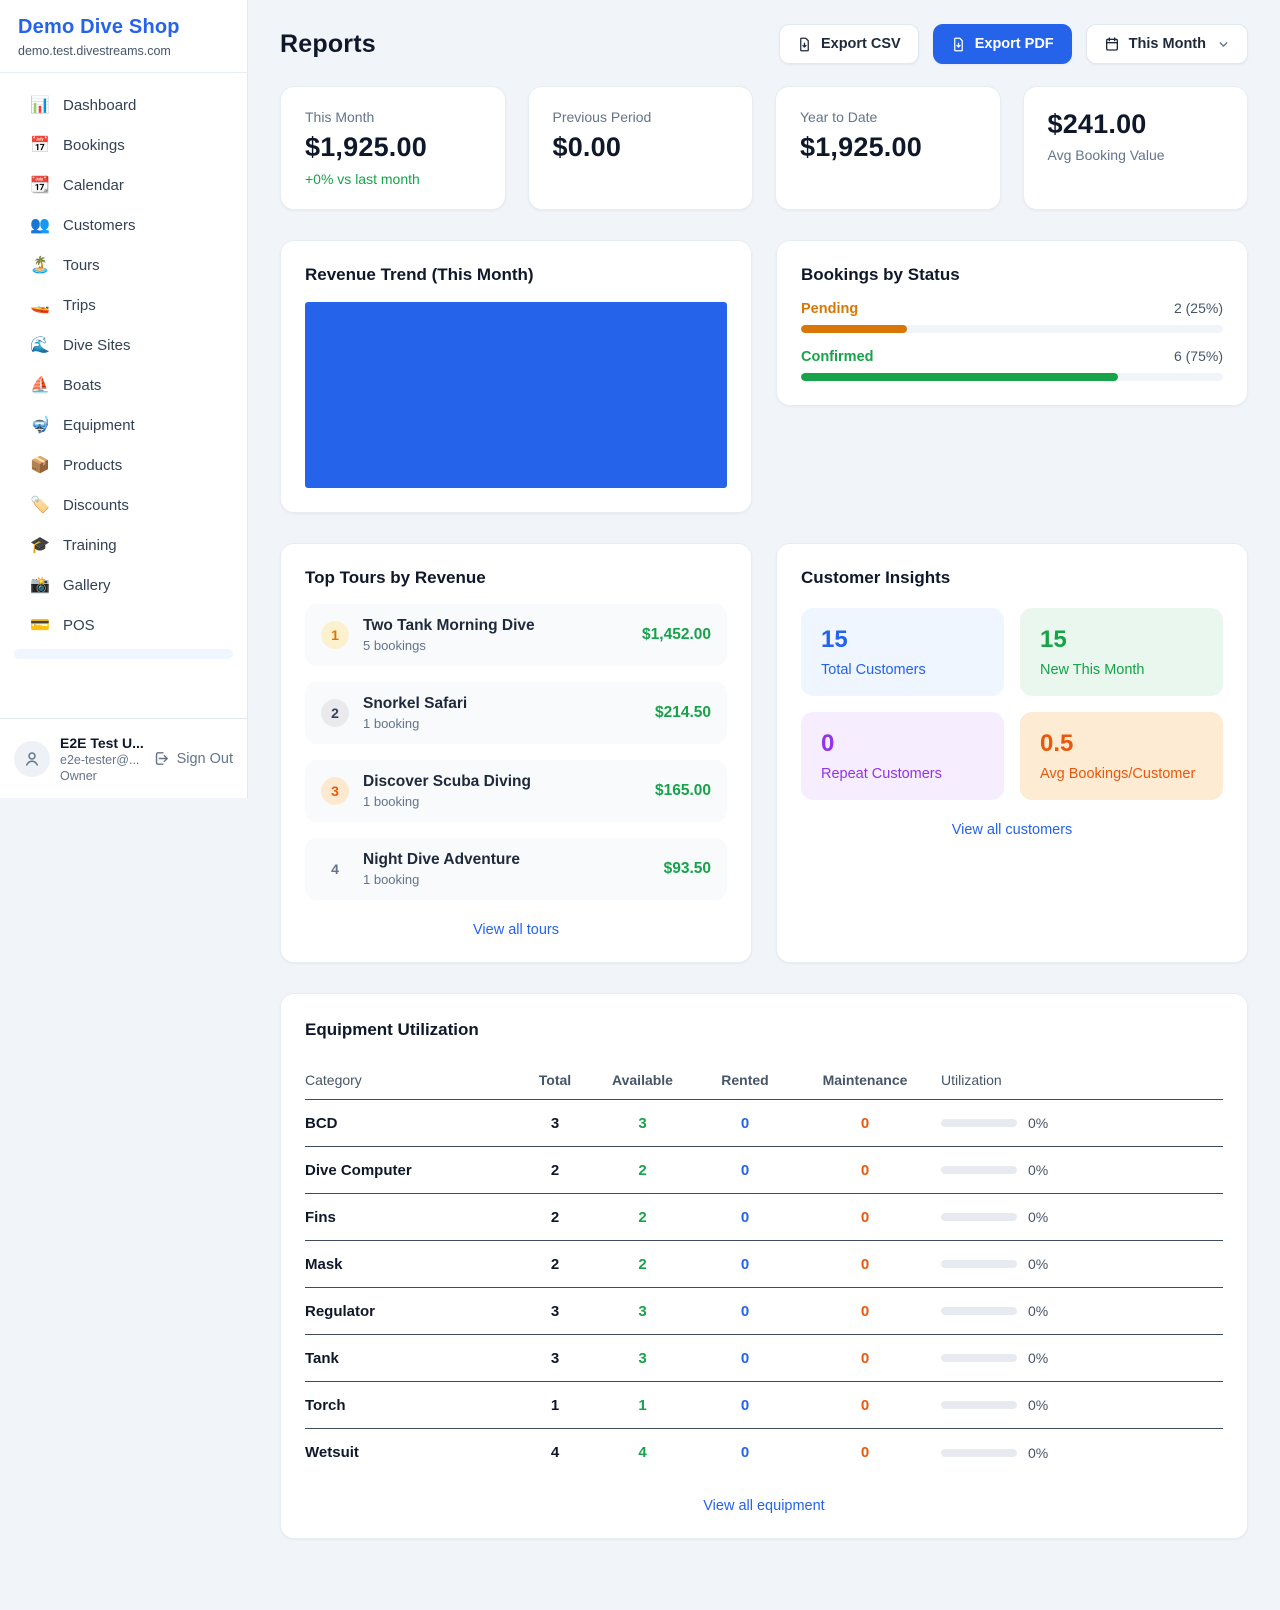 Image resolution: width=1280 pixels, height=1610 pixels. I want to click on sidebar-item-label: Gallery, so click(87, 585).